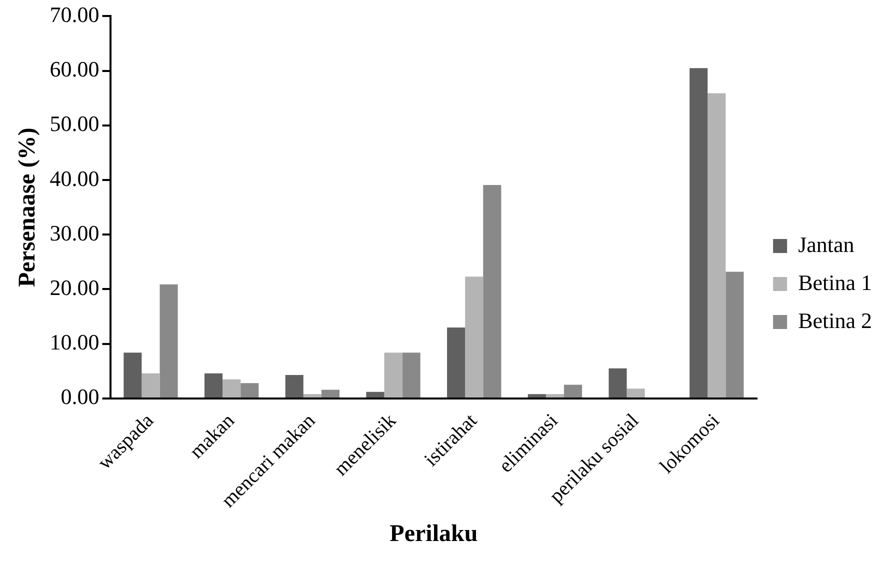 This screenshot has height=563, width=892. What do you see at coordinates (826, 244) in the screenshot?
I see `legend-label: Jantan` at bounding box center [826, 244].